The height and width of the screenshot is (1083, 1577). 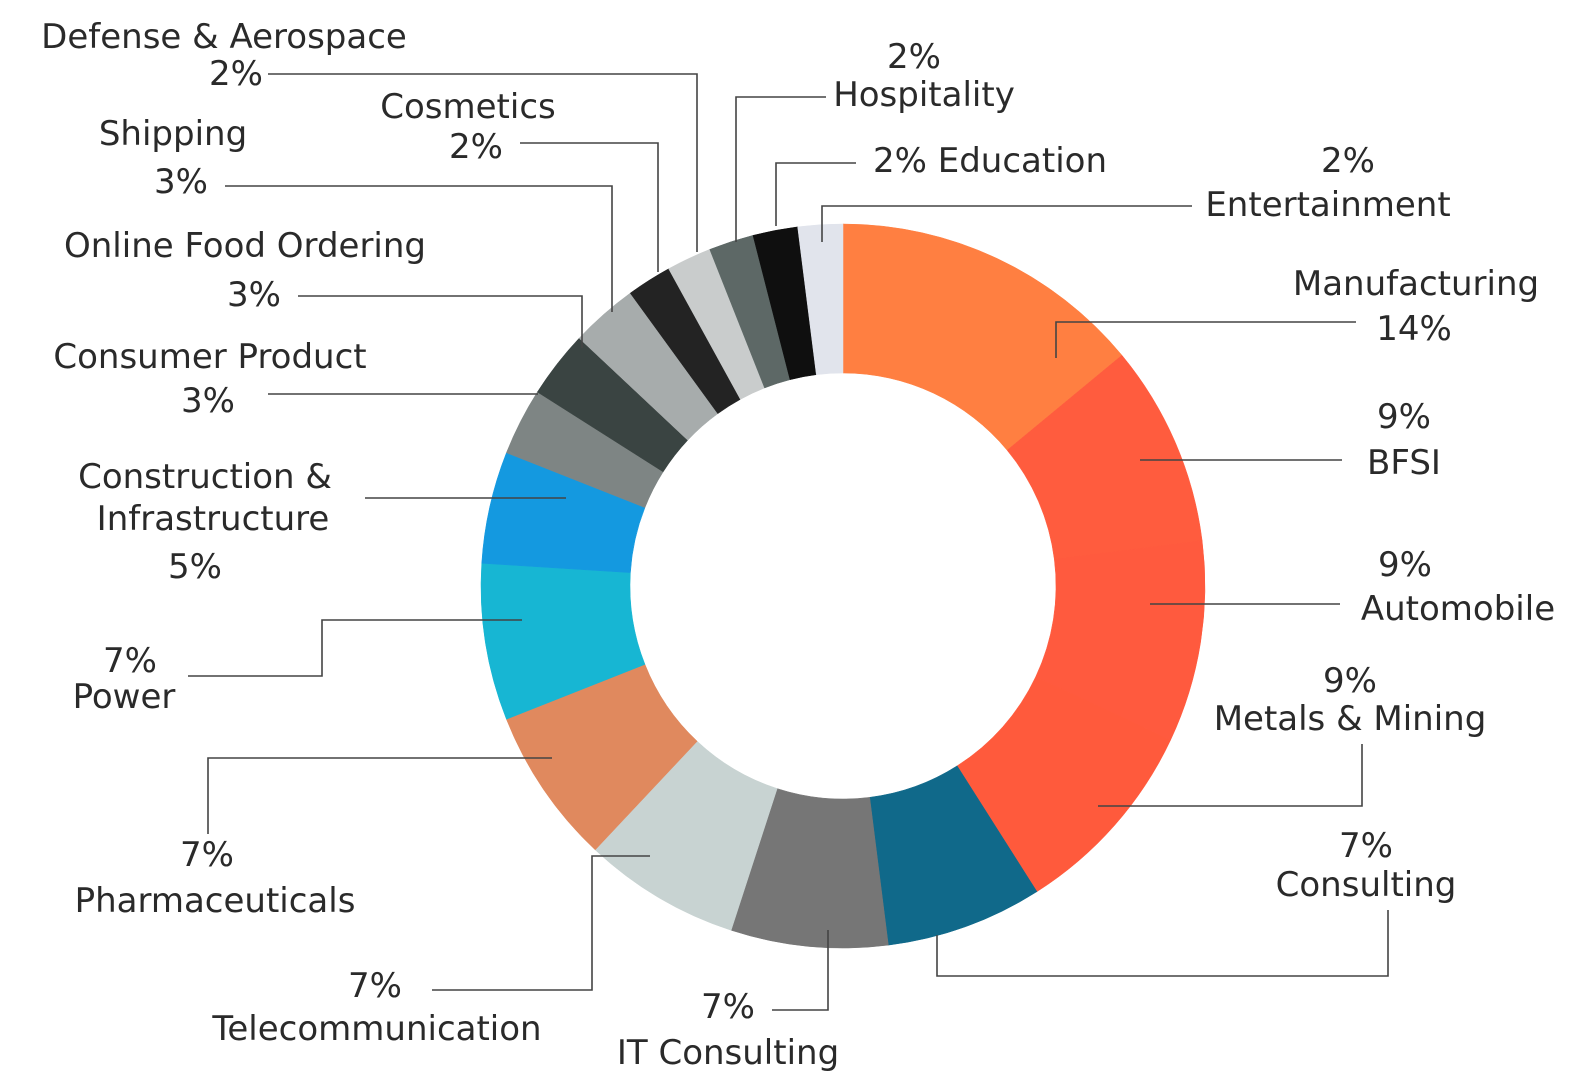 What do you see at coordinates (208, 401) in the screenshot?
I see `label-value-consumer-product: 3%` at bounding box center [208, 401].